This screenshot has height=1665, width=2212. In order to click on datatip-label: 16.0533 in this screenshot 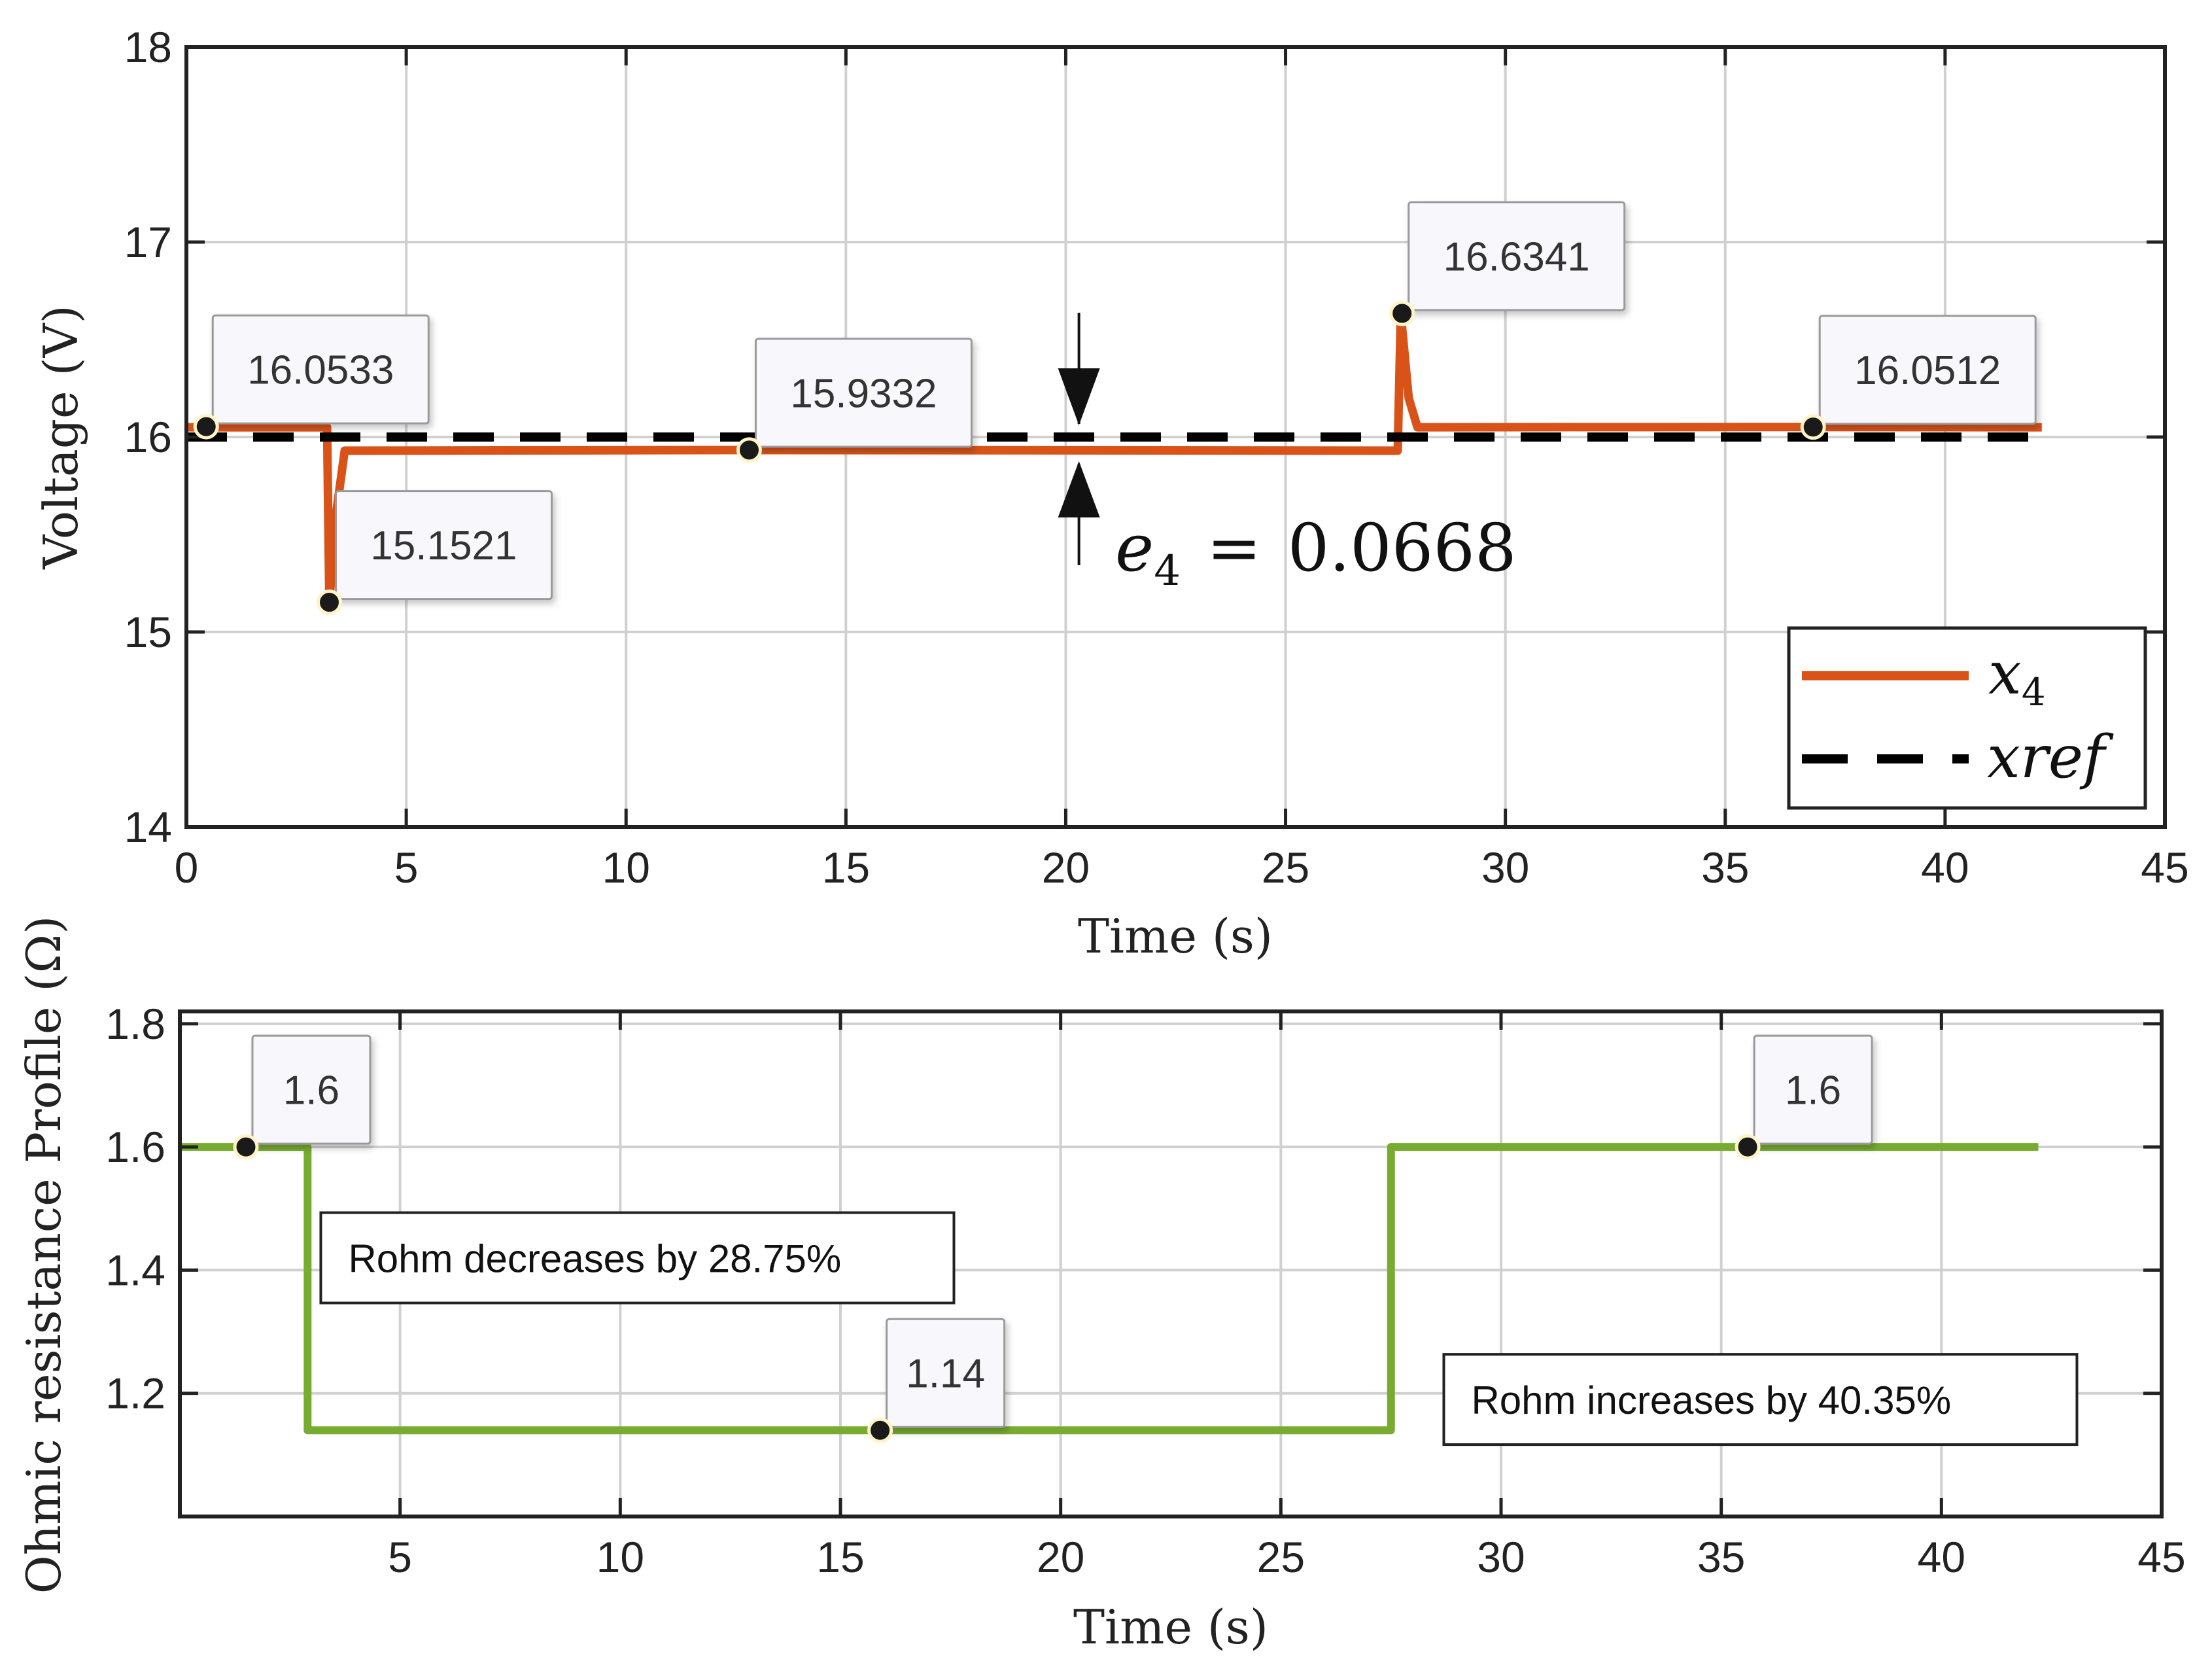, I will do `click(320, 370)`.